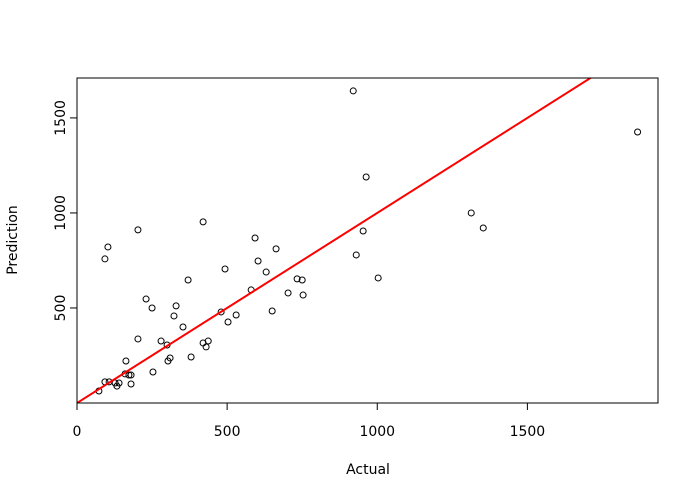 The width and height of the screenshot is (700, 500). What do you see at coordinates (368, 470) in the screenshot?
I see `x-axis-label: Actual` at bounding box center [368, 470].